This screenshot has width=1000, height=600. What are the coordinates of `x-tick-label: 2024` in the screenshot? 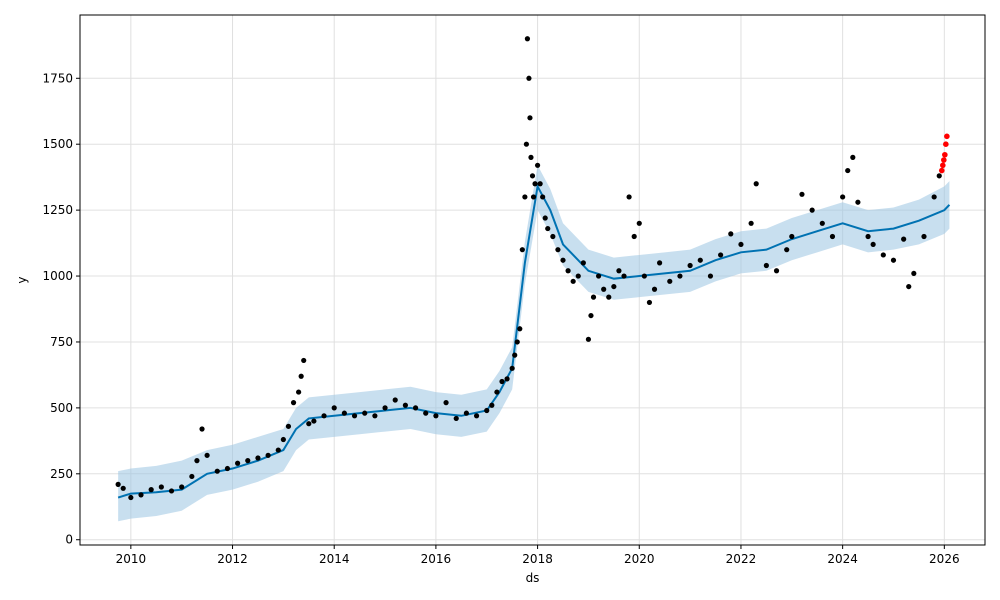 It's located at (842, 559).